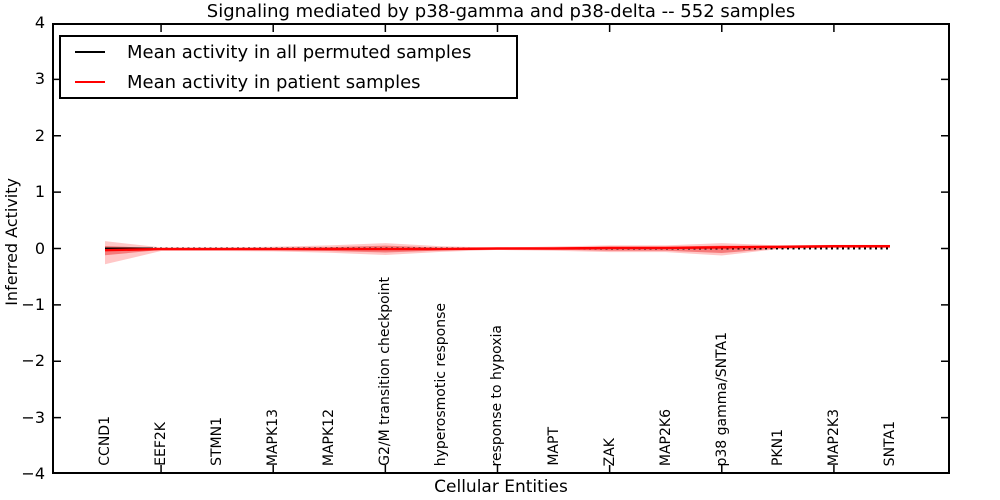 The height and width of the screenshot is (500, 1000). Describe the element at coordinates (39, 79) in the screenshot. I see `y-tick-label: 3` at that location.